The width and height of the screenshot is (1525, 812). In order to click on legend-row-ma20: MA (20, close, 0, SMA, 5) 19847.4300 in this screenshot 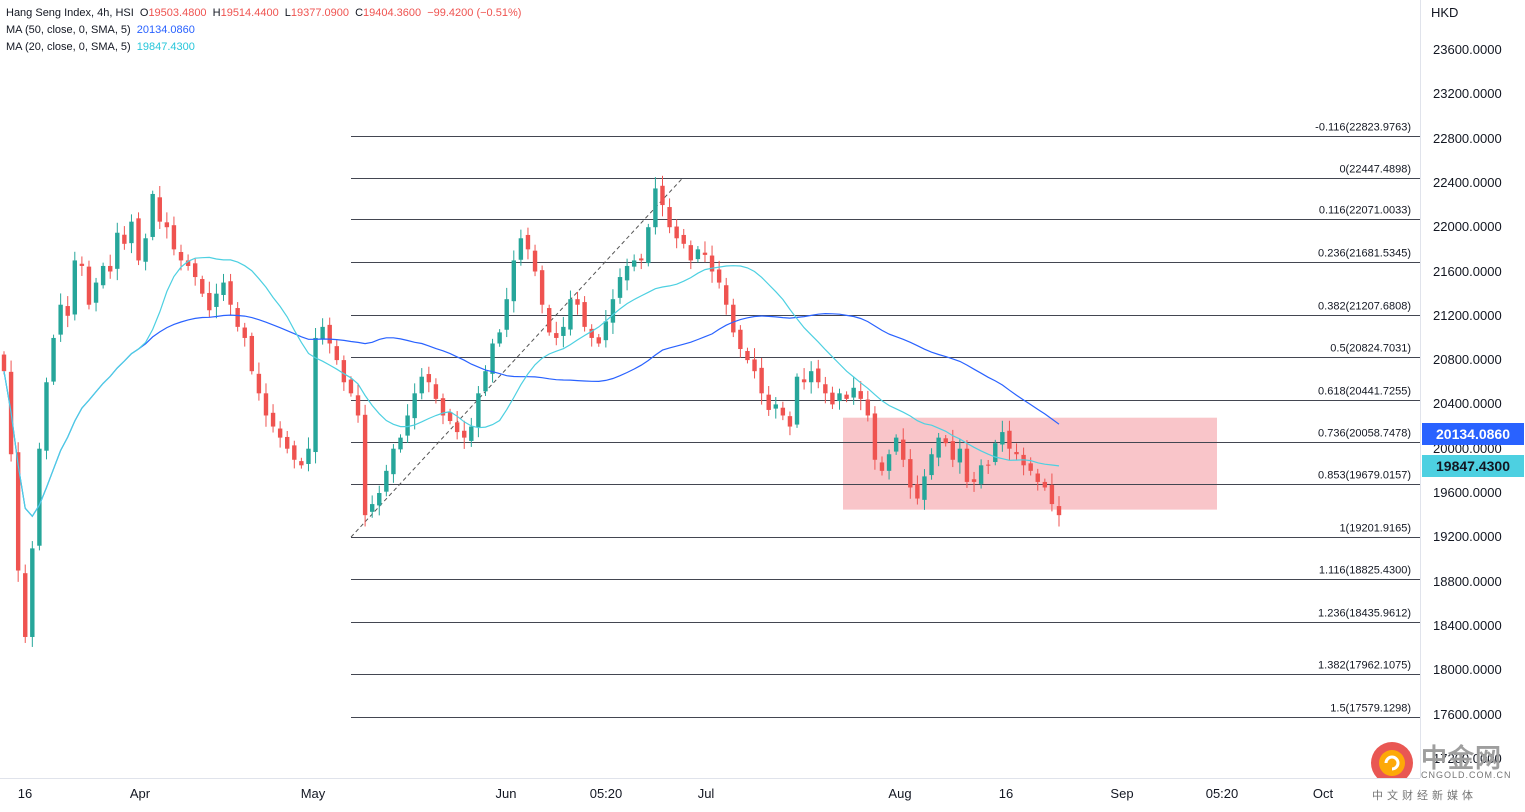, I will do `click(263, 47)`.